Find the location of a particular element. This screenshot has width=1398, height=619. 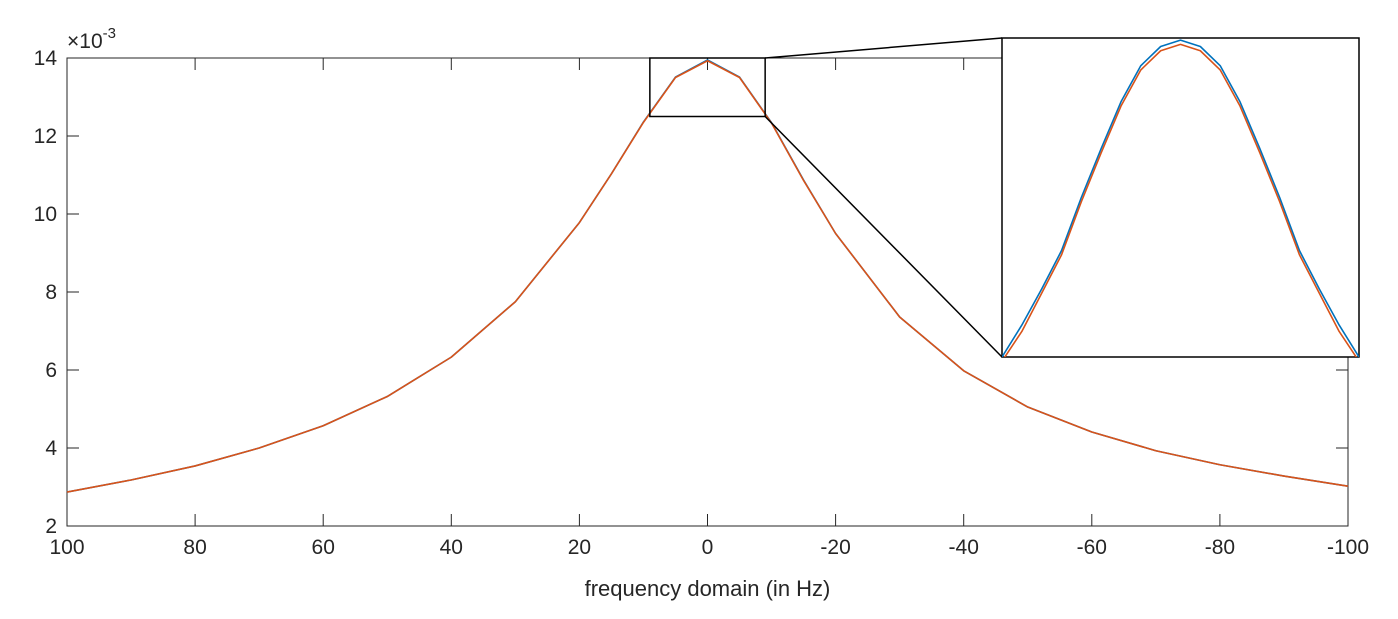

y-tick-label: 6 is located at coordinates (51, 370).